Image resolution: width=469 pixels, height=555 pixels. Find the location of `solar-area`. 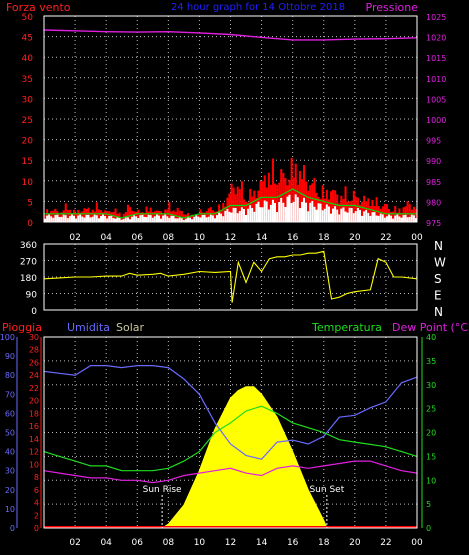

solar-area is located at coordinates (244, 457).